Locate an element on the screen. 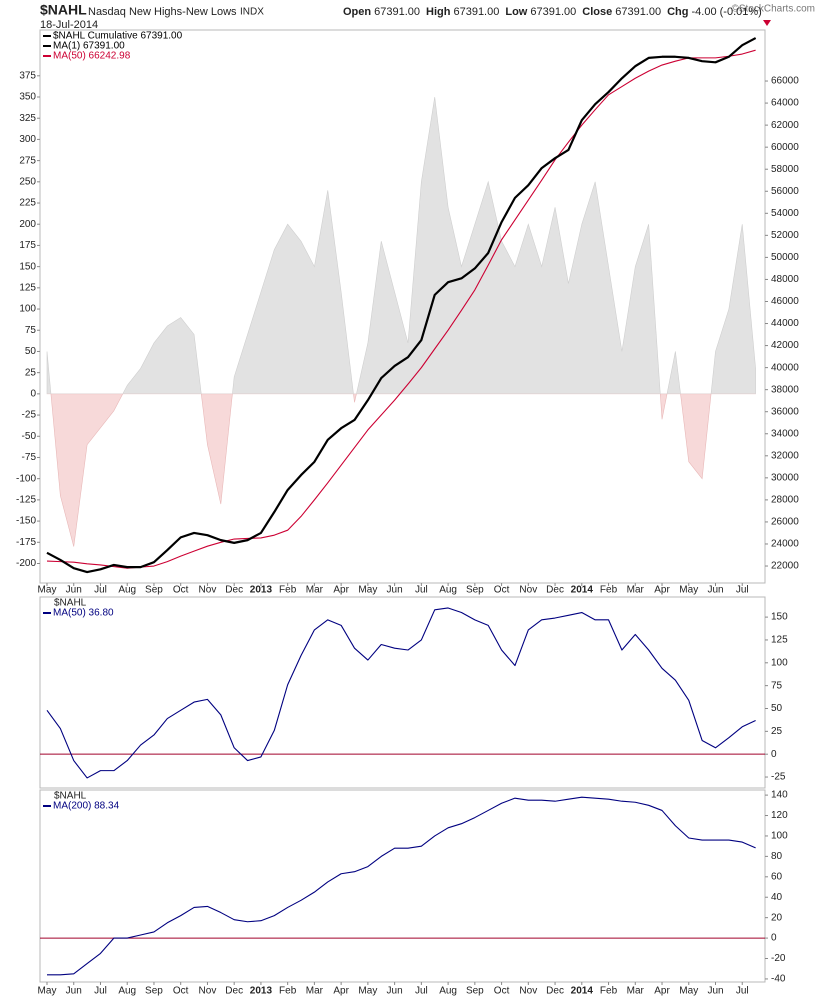 The height and width of the screenshot is (1000, 820). y-tick-label: 60 is located at coordinates (777, 876).